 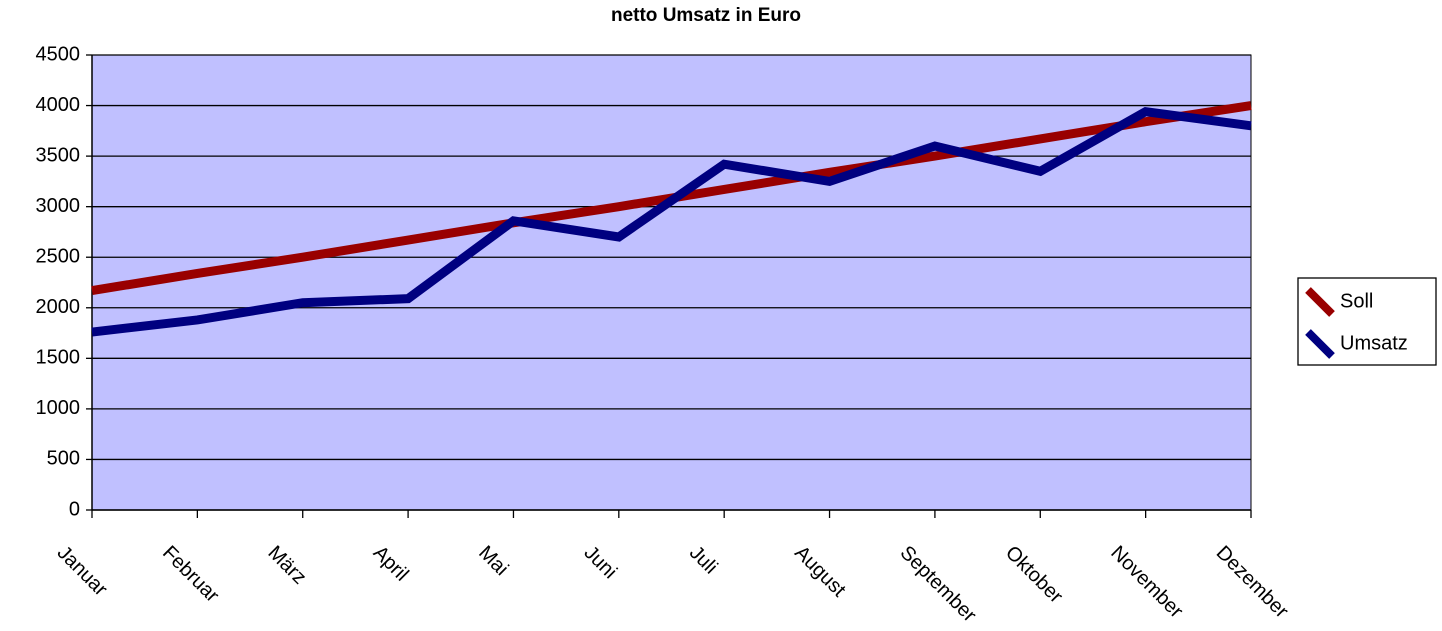 I want to click on legend-label: Soll, so click(x=1356, y=301).